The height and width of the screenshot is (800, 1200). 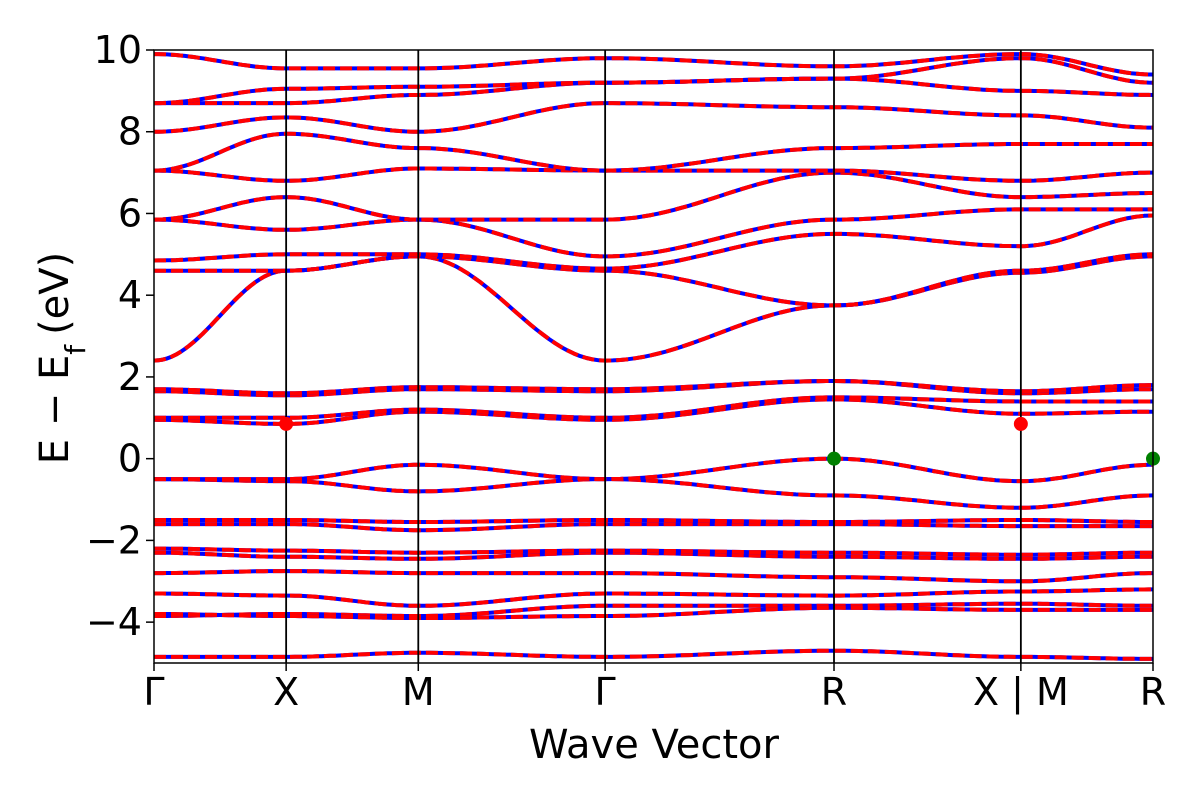 I want to click on y-axis-title: E − Ef (eV), so click(x=62, y=358).